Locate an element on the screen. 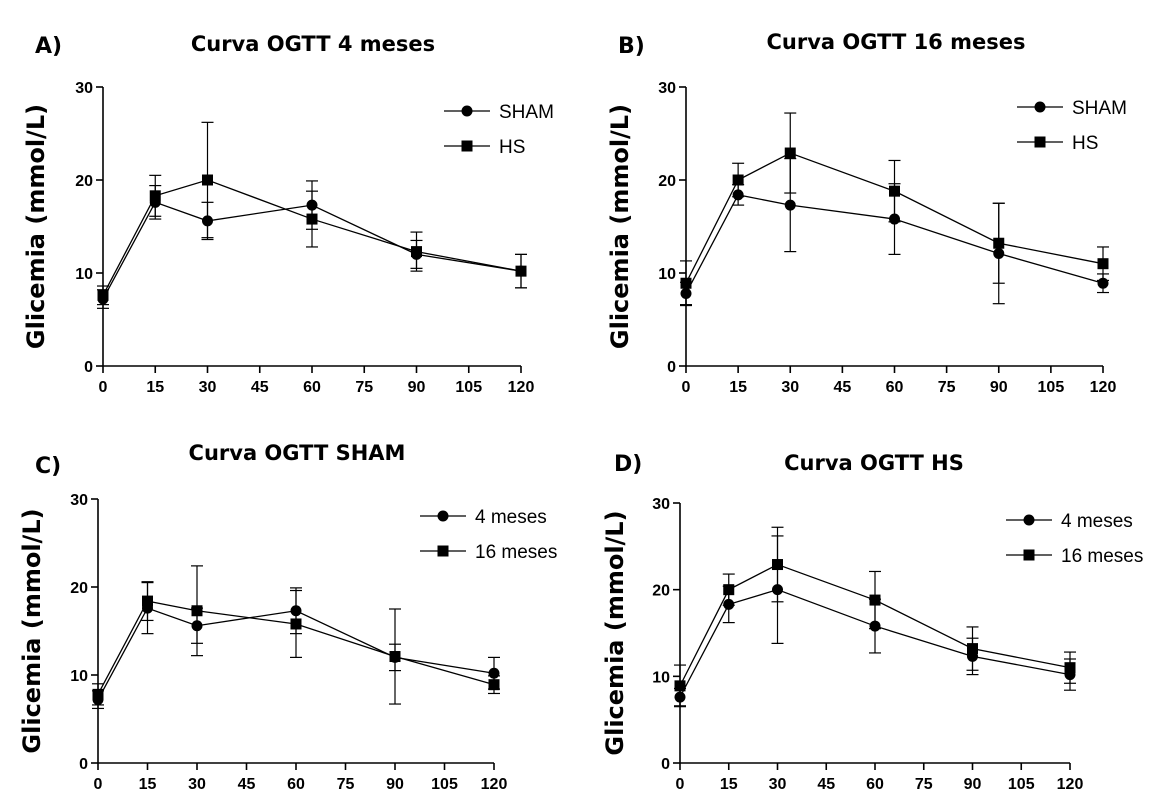 The width and height of the screenshot is (1157, 798). chart-title: Curva OGTT HS is located at coordinates (874, 463).